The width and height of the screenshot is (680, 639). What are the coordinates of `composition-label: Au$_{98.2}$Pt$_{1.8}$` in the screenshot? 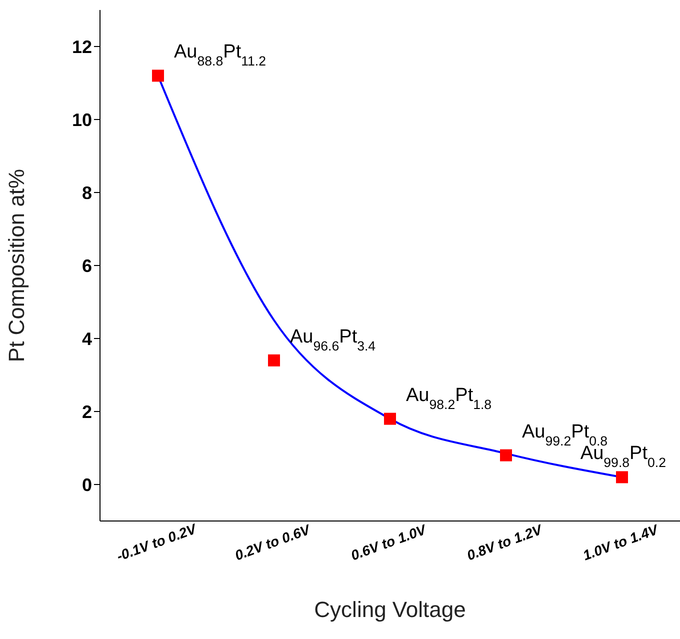 It's located at (449, 398).